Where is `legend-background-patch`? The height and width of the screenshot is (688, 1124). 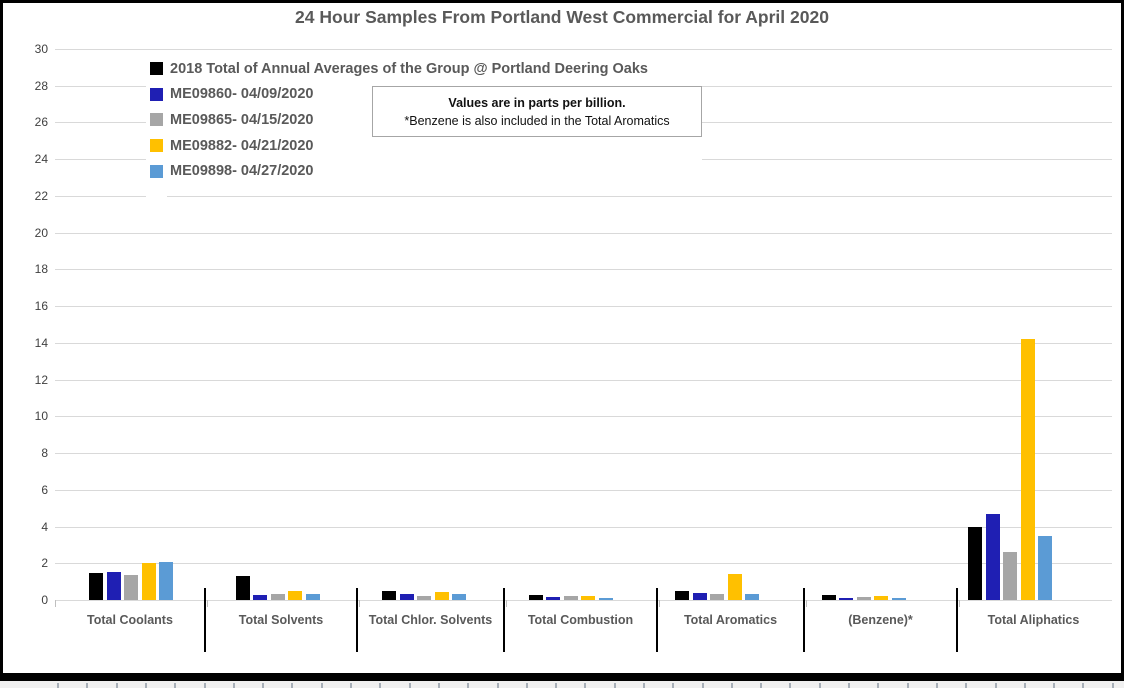 legend-background-patch is located at coordinates (156, 196).